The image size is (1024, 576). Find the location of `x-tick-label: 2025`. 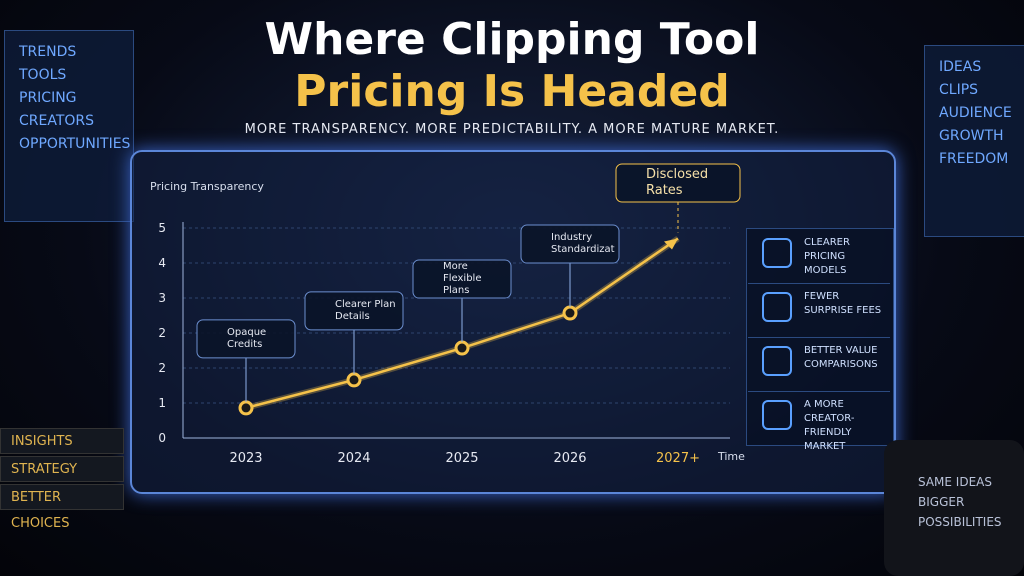

x-tick-label: 2025 is located at coordinates (461, 458).